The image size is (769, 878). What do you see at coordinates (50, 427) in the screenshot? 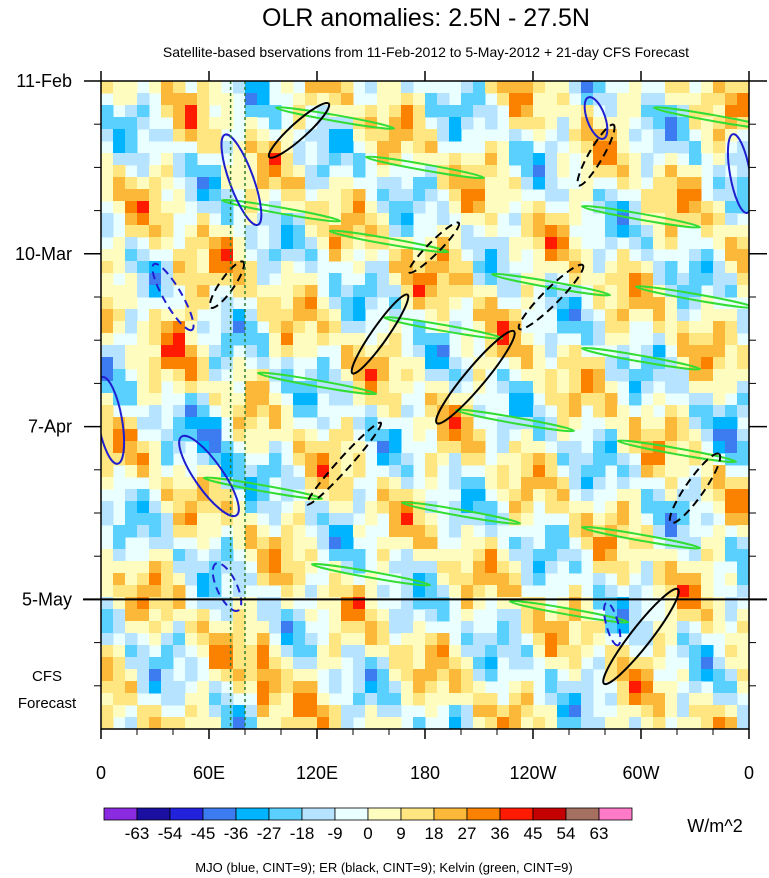
I see `y-tick-label: 7-Apr` at bounding box center [50, 427].